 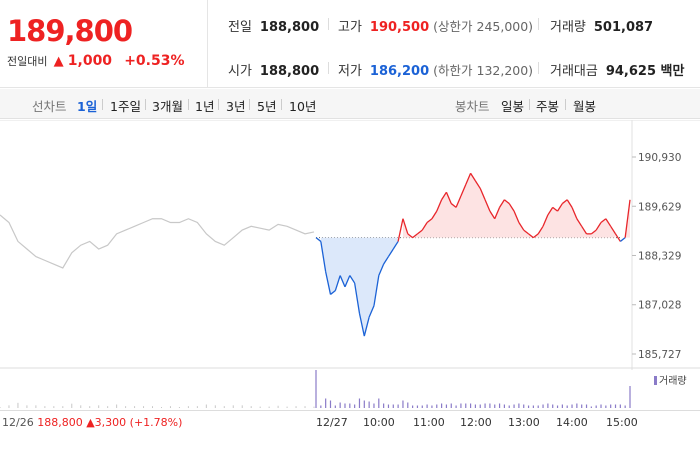 What do you see at coordinates (655, 380) in the screenshot?
I see `volume-swatch` at bounding box center [655, 380].